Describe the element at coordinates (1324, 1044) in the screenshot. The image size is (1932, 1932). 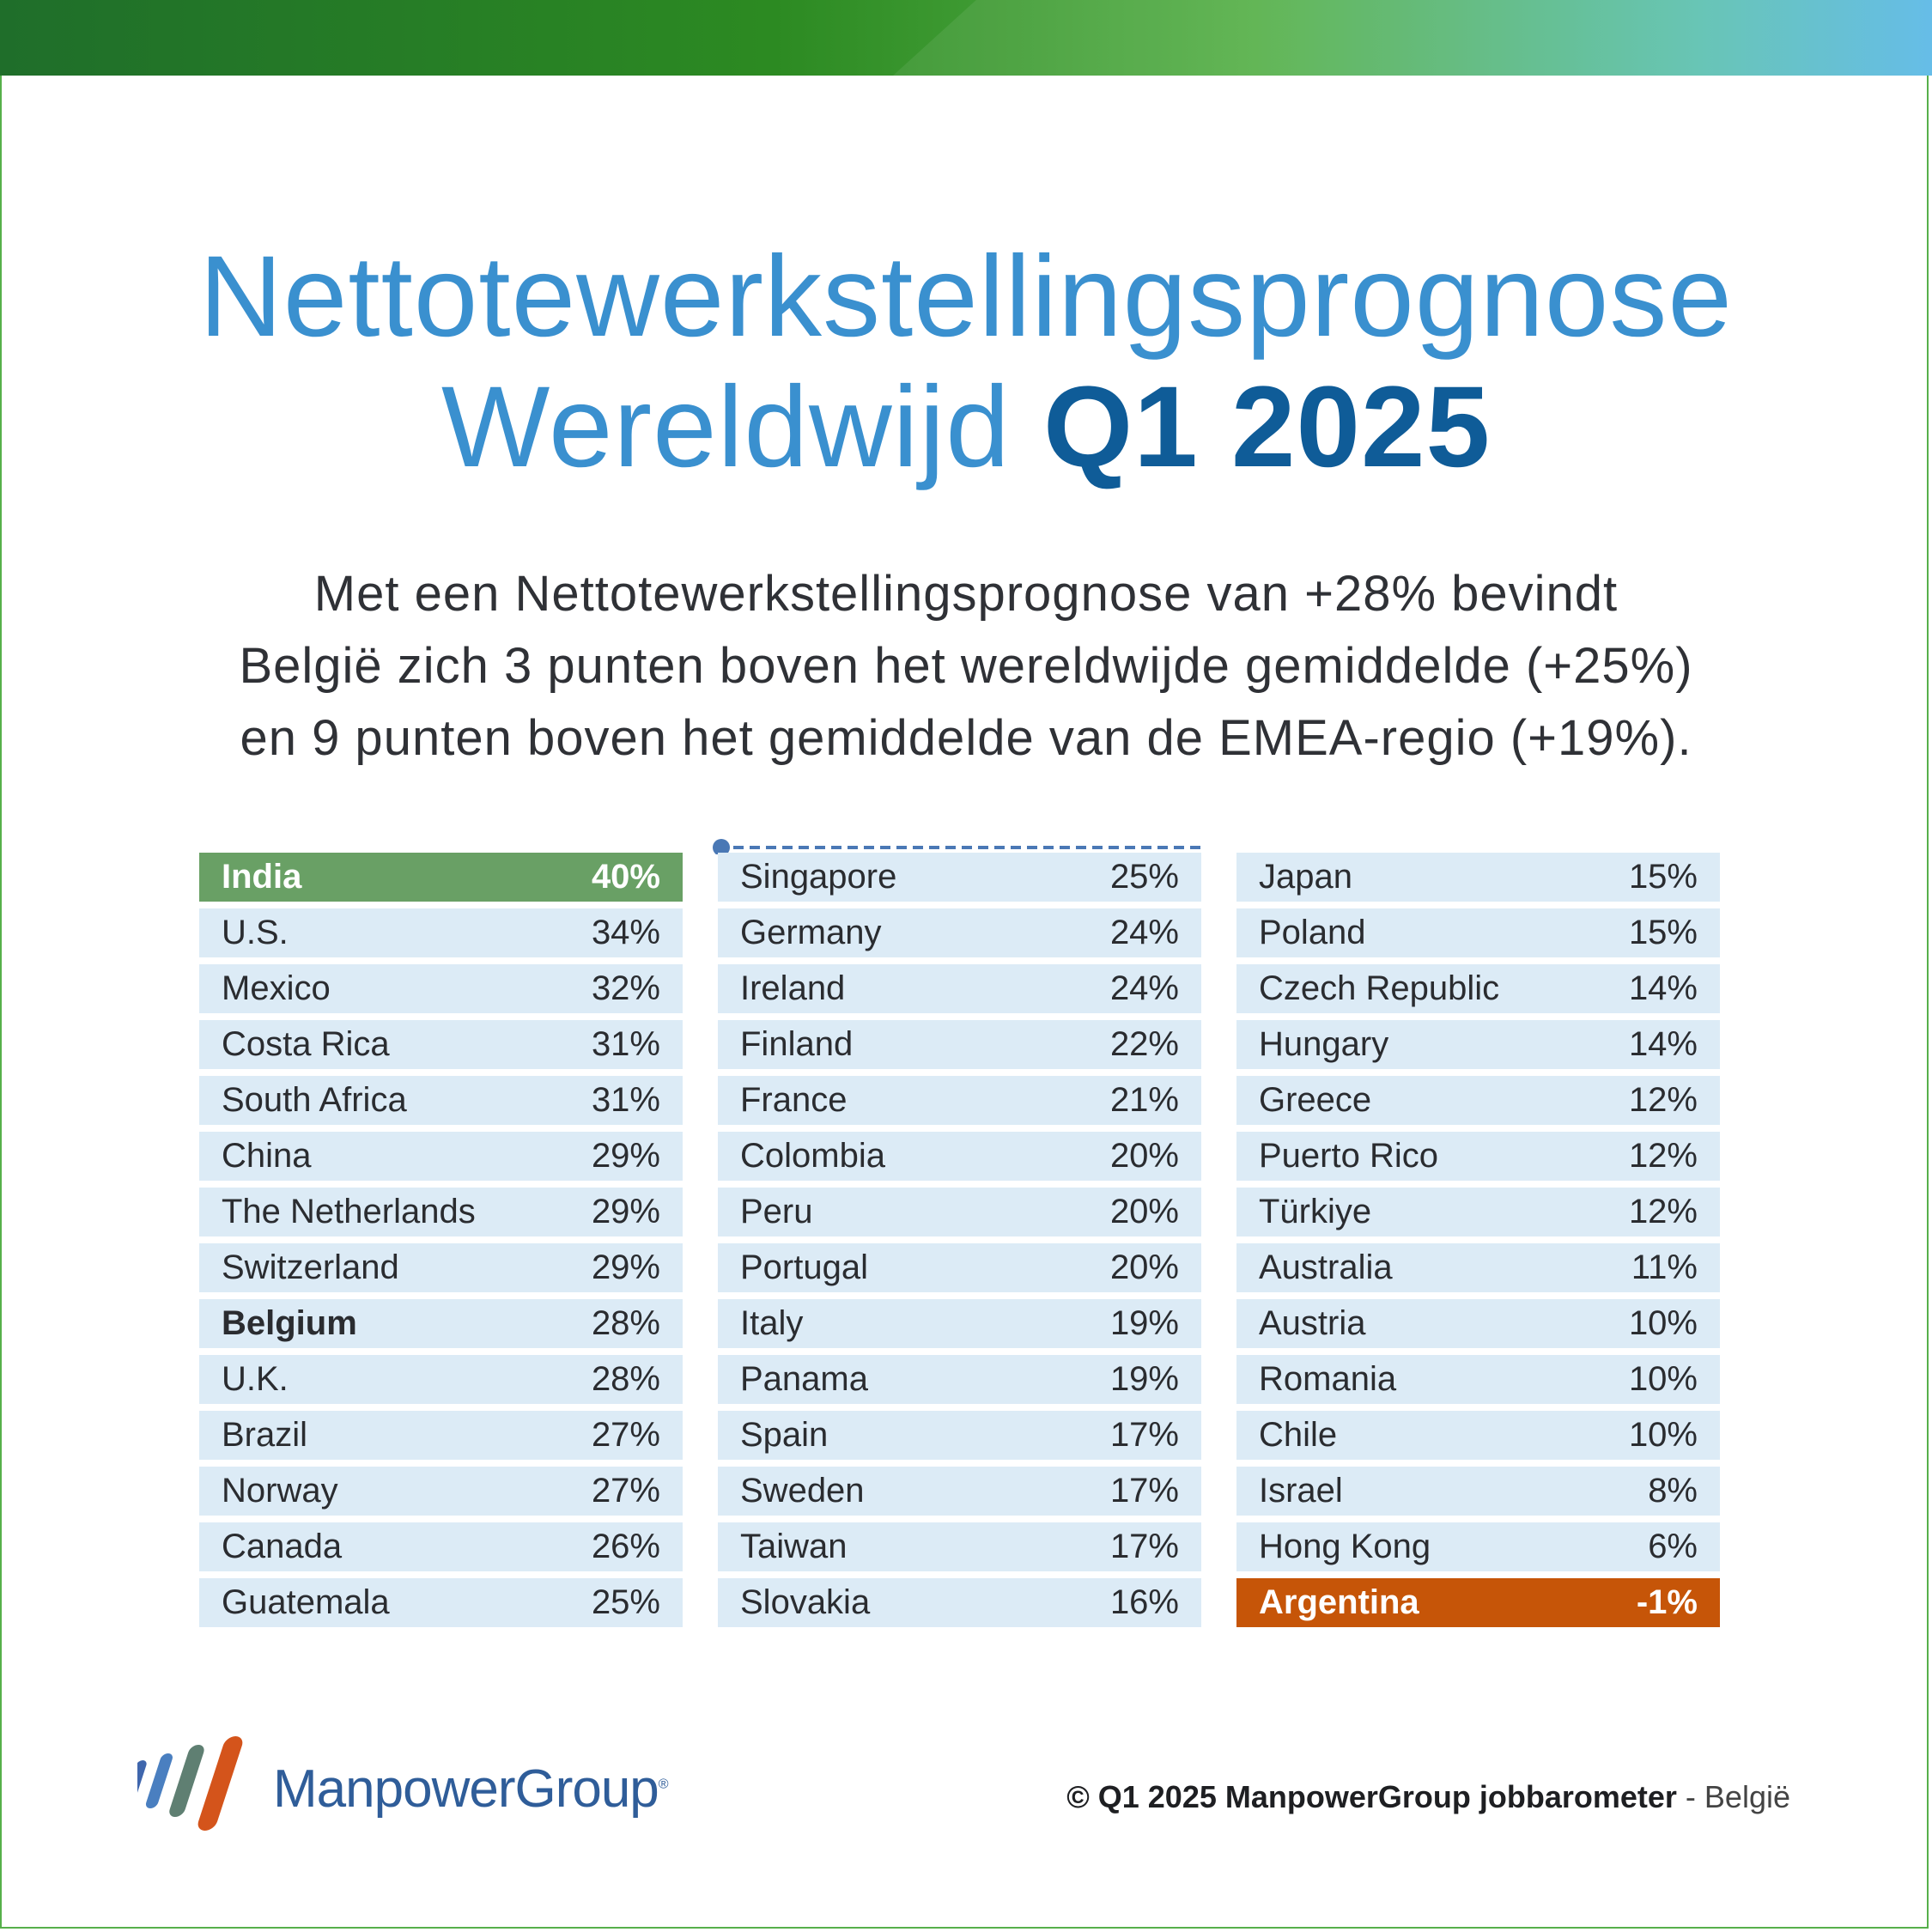
I see `country-name: Hungary` at that location.